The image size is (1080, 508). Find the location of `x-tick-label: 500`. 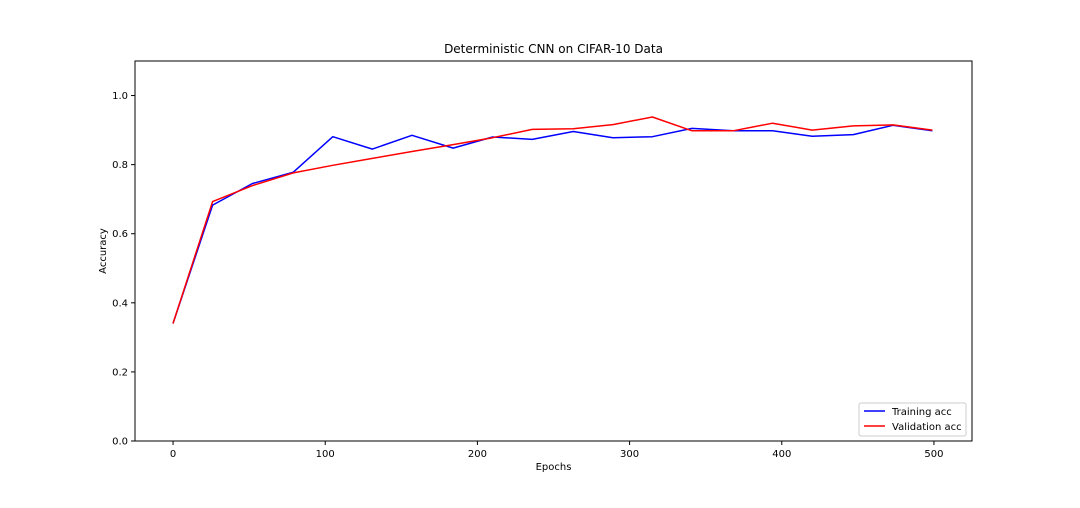

x-tick-label: 500 is located at coordinates (933, 454).